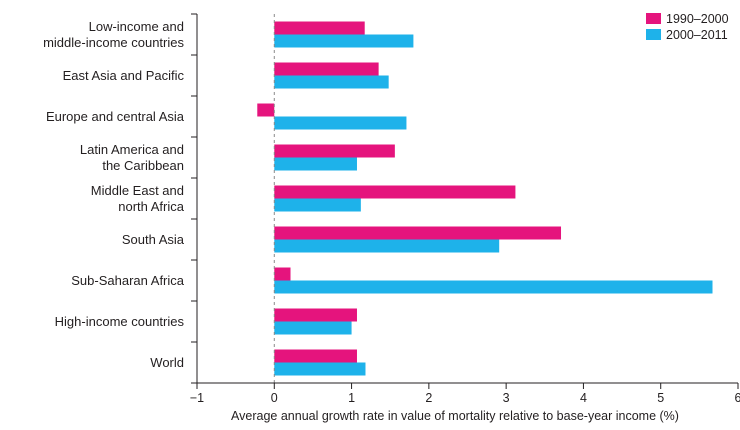 The height and width of the screenshot is (430, 740). Describe the element at coordinates (197, 398) in the screenshot. I see `x-tick-label-1: −1` at that location.